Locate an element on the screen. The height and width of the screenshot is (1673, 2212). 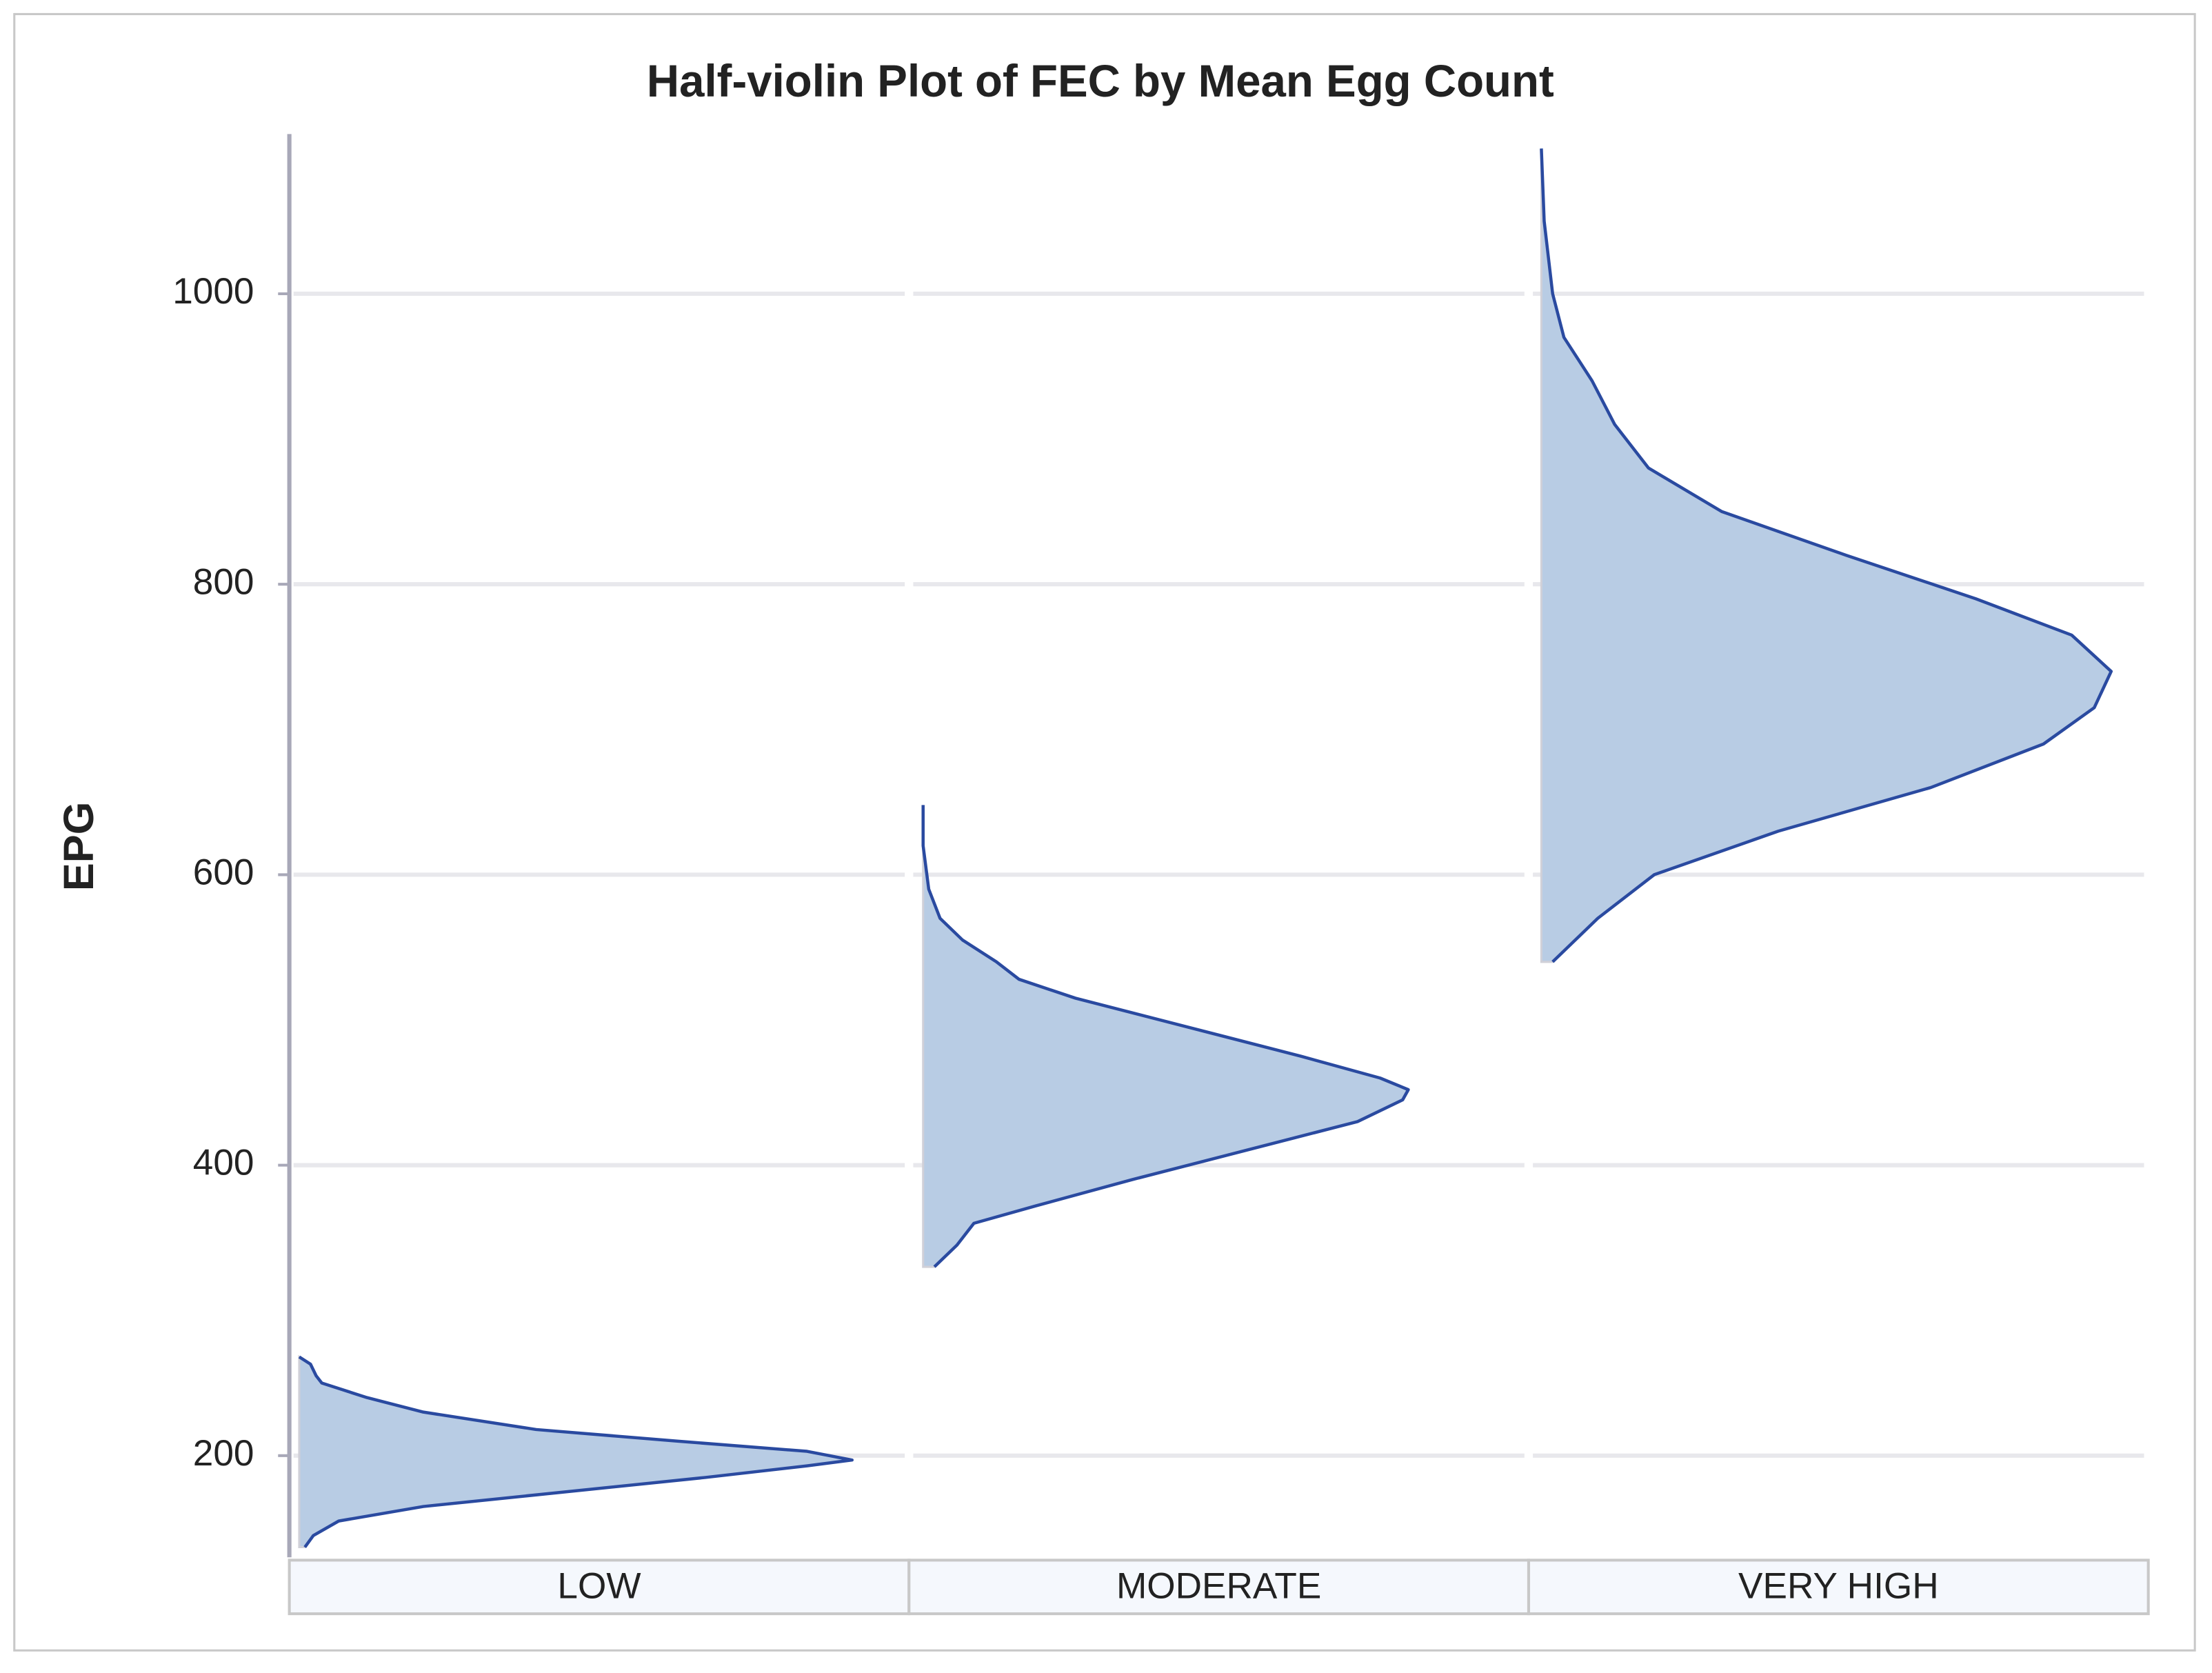
x-tick-label: MODERATE is located at coordinates (1218, 1585).